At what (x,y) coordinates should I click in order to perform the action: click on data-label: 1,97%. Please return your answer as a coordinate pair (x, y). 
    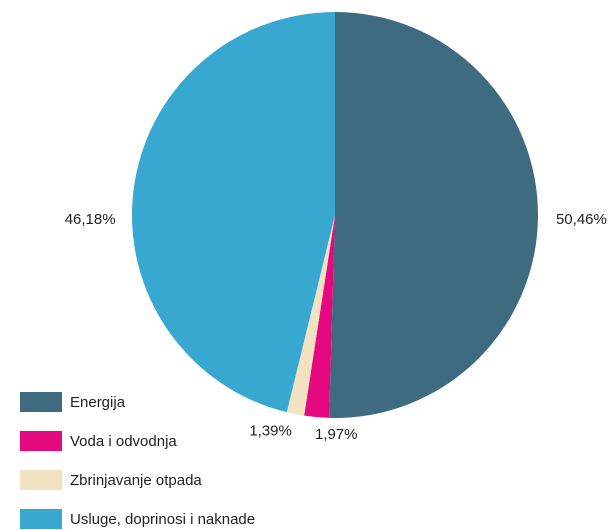
    Looking at the image, I should click on (336, 434).